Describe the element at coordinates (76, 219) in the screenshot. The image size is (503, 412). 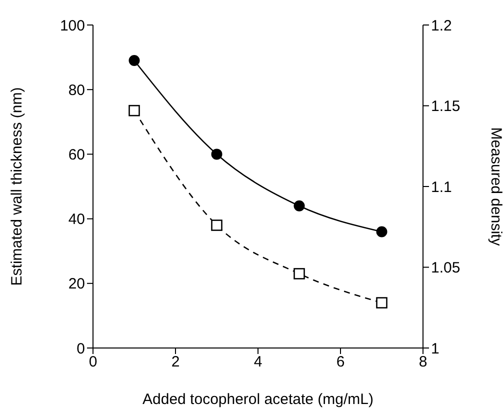
I see `y-tick-label: 40` at that location.